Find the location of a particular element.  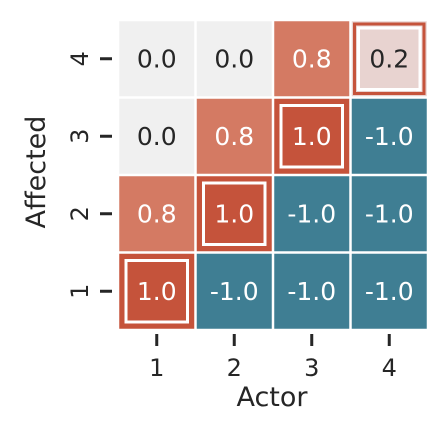

y-tick-label: 3 is located at coordinates (80, 136).